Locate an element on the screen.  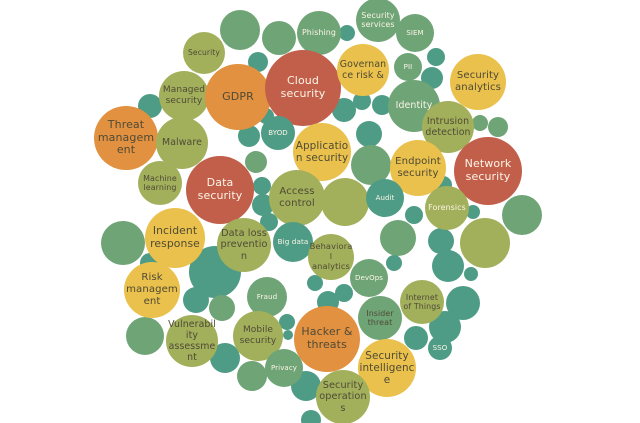
bubble-audit: Audit is located at coordinates (385, 198).